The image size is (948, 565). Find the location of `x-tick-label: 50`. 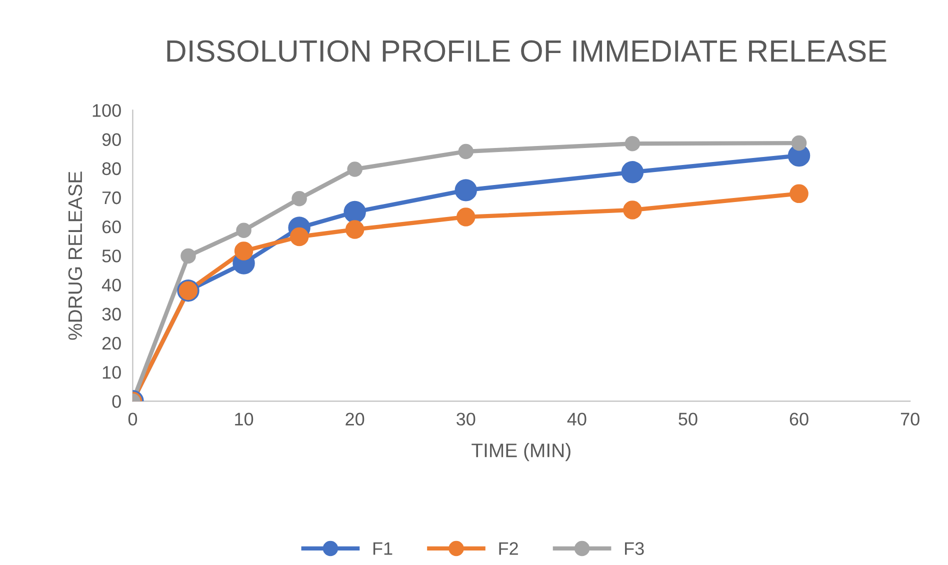

x-tick-label: 50 is located at coordinates (688, 419).